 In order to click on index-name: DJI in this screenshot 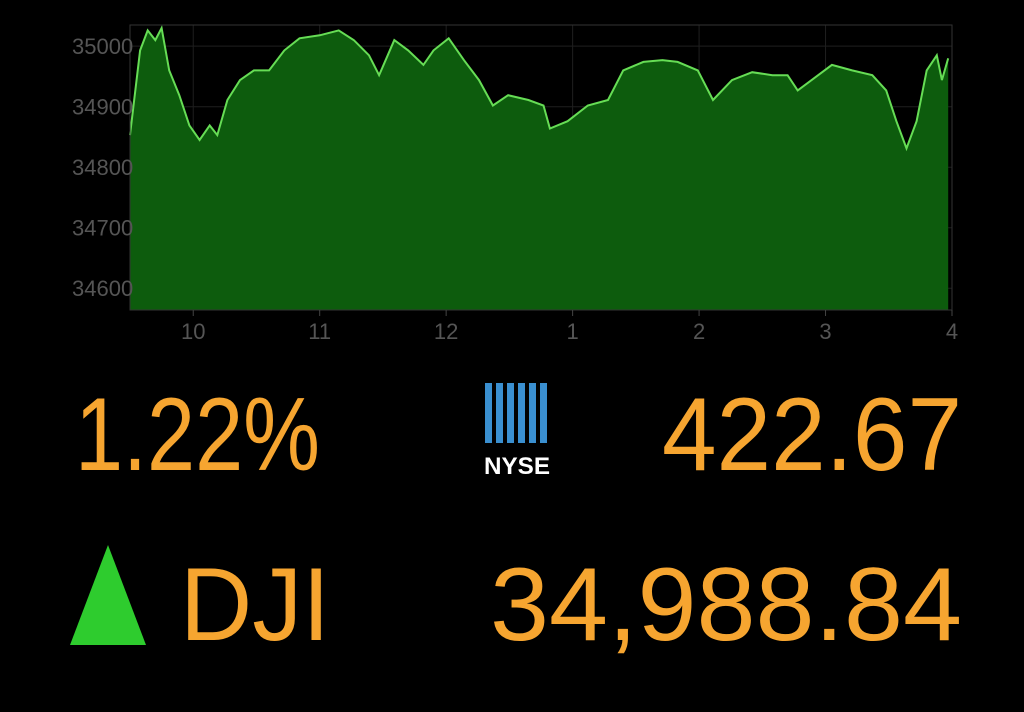, I will do `click(255, 605)`.